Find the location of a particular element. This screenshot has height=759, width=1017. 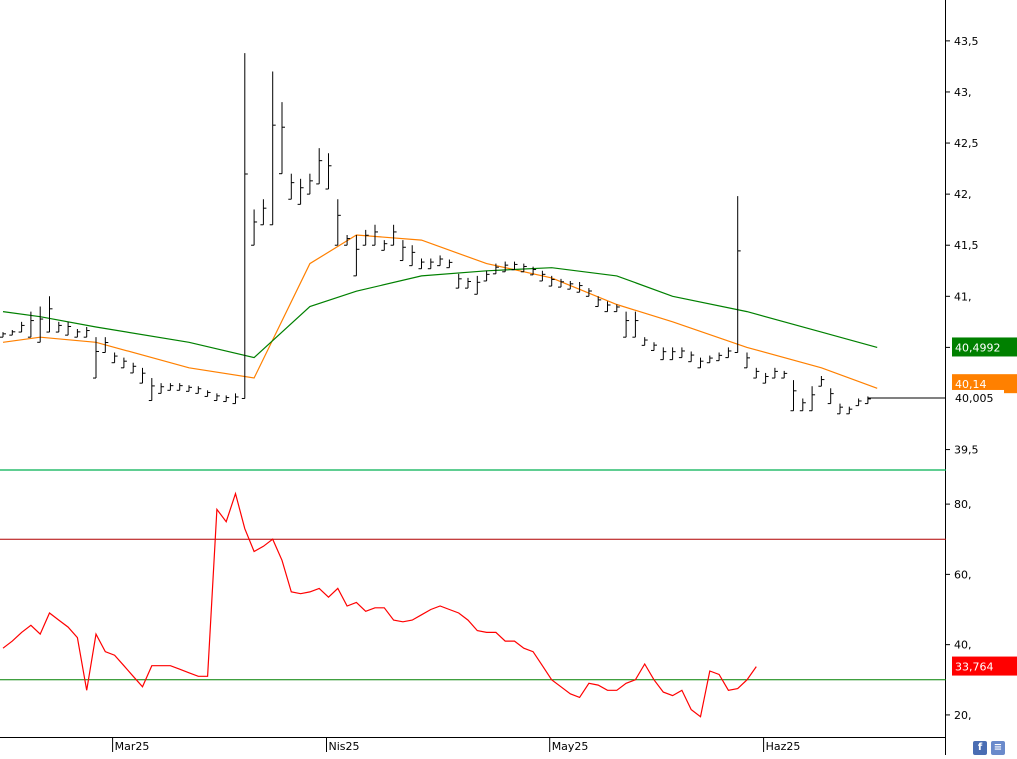

month-label: Nis25 is located at coordinates (344, 746).